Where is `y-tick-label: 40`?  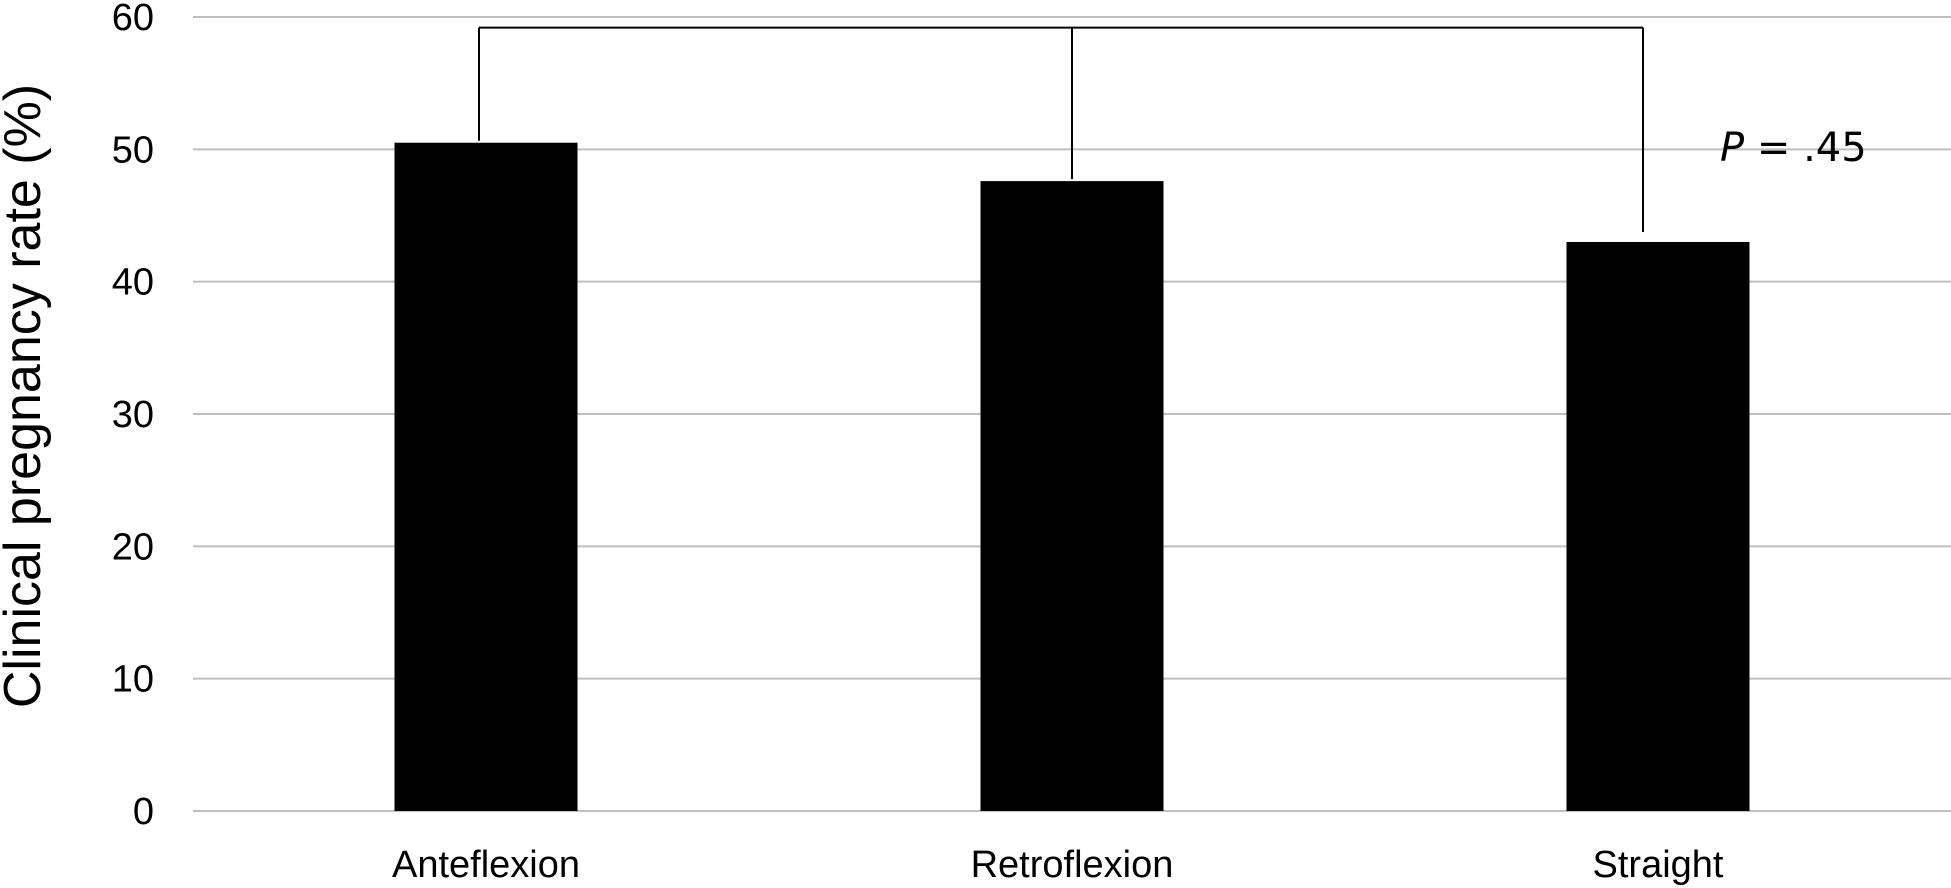
y-tick-label: 40 is located at coordinates (133, 283).